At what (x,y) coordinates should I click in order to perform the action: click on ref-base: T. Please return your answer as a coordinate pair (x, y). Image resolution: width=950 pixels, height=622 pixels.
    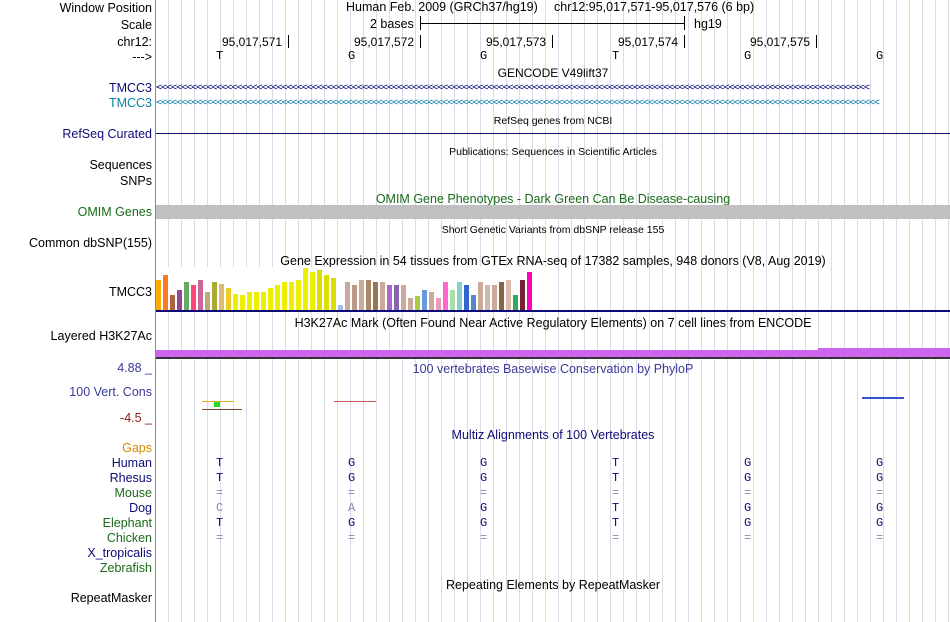
    Looking at the image, I should click on (616, 56).